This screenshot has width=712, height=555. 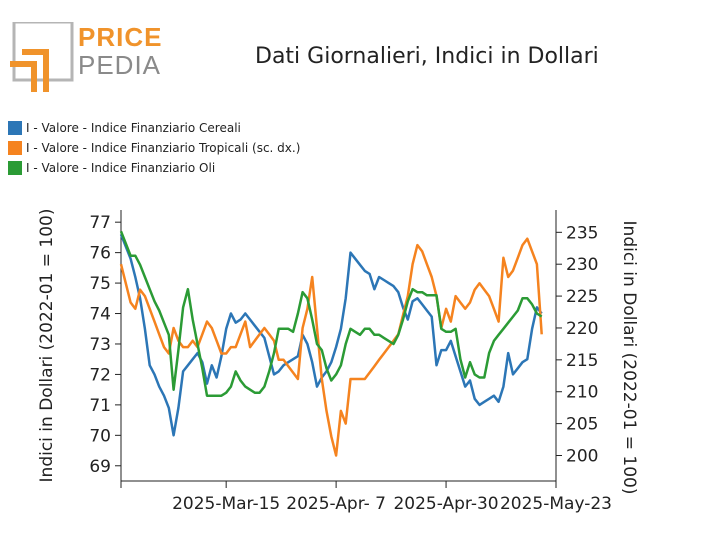 I want to click on y-left-tick-label: 69, so click(x=100, y=467).